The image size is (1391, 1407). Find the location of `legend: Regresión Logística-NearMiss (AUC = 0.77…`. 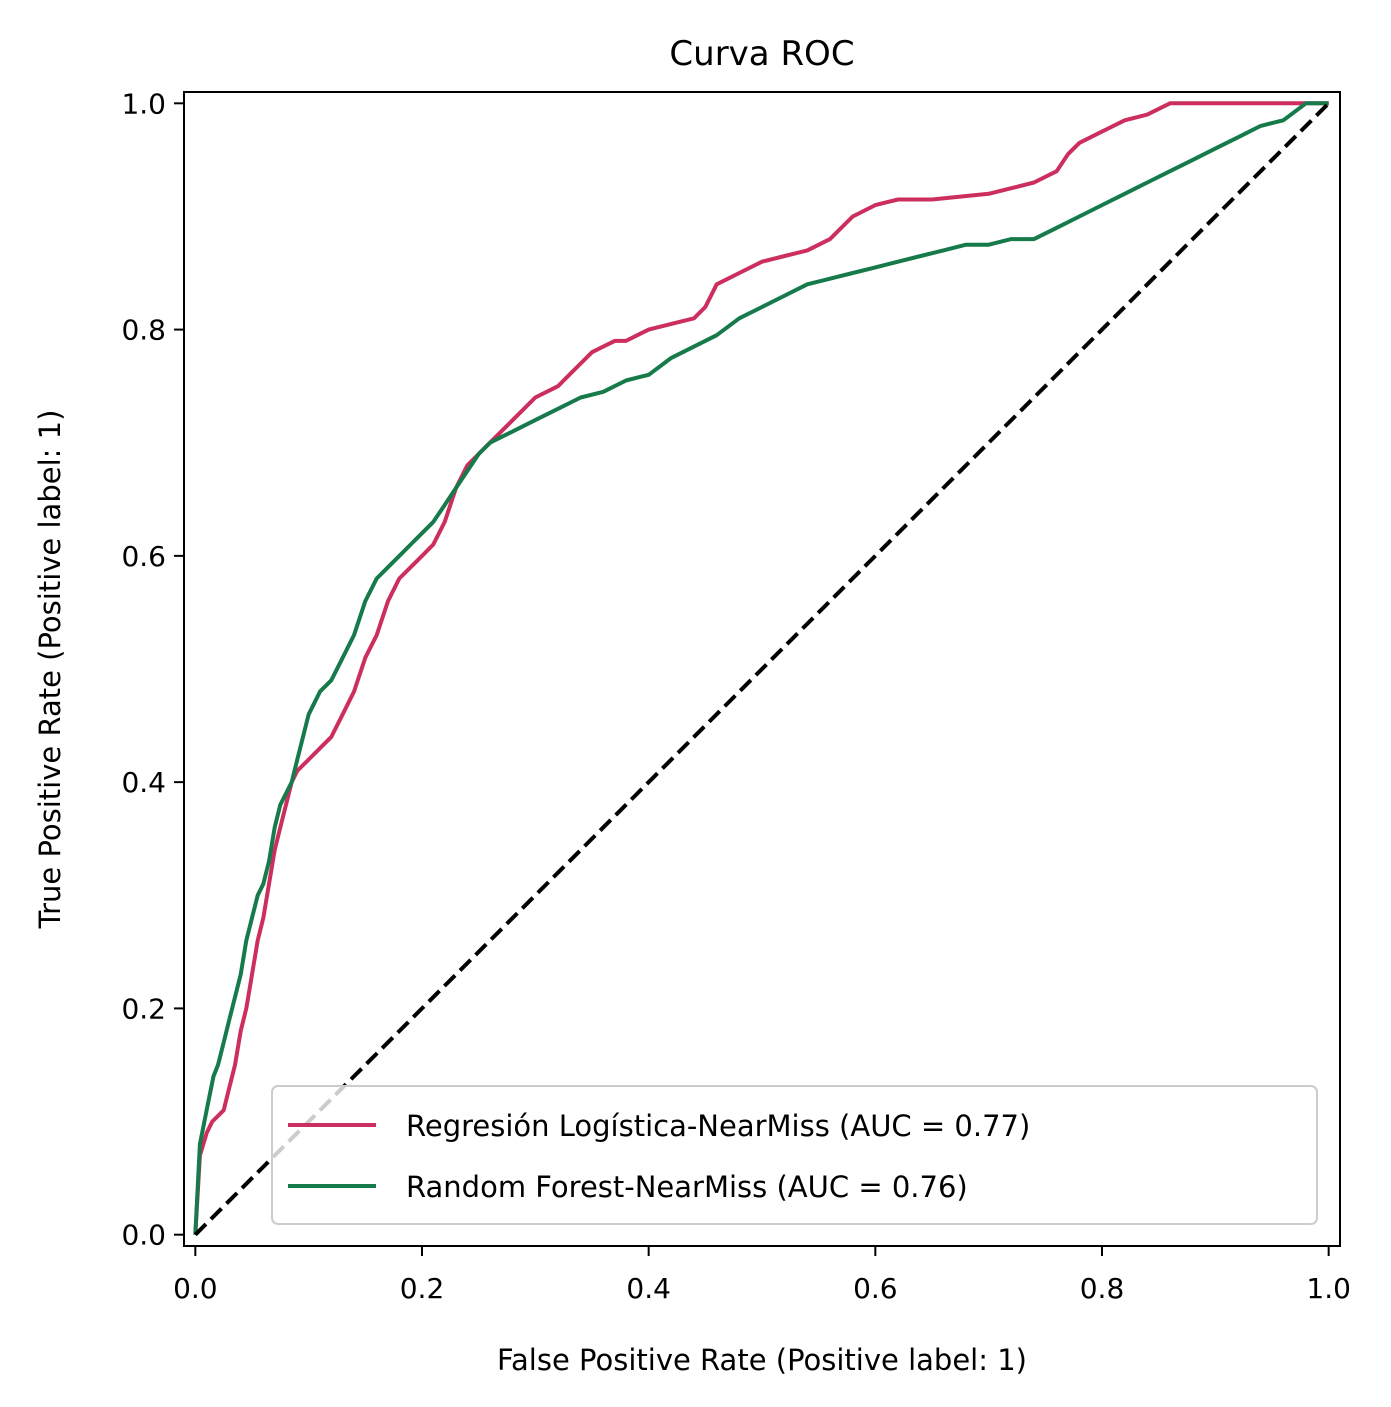

legend: Regresión Logística-NearMiss (AUC = 0.77… is located at coordinates (794, 1155).